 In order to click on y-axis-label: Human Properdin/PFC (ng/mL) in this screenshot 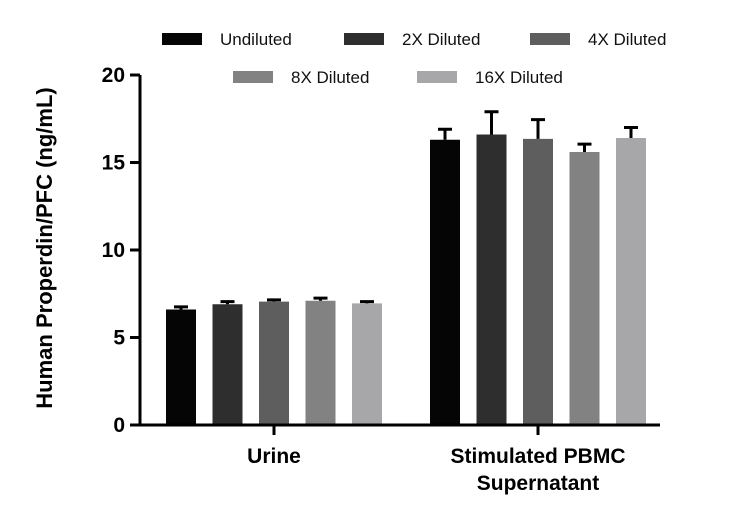, I will do `click(44, 247)`.